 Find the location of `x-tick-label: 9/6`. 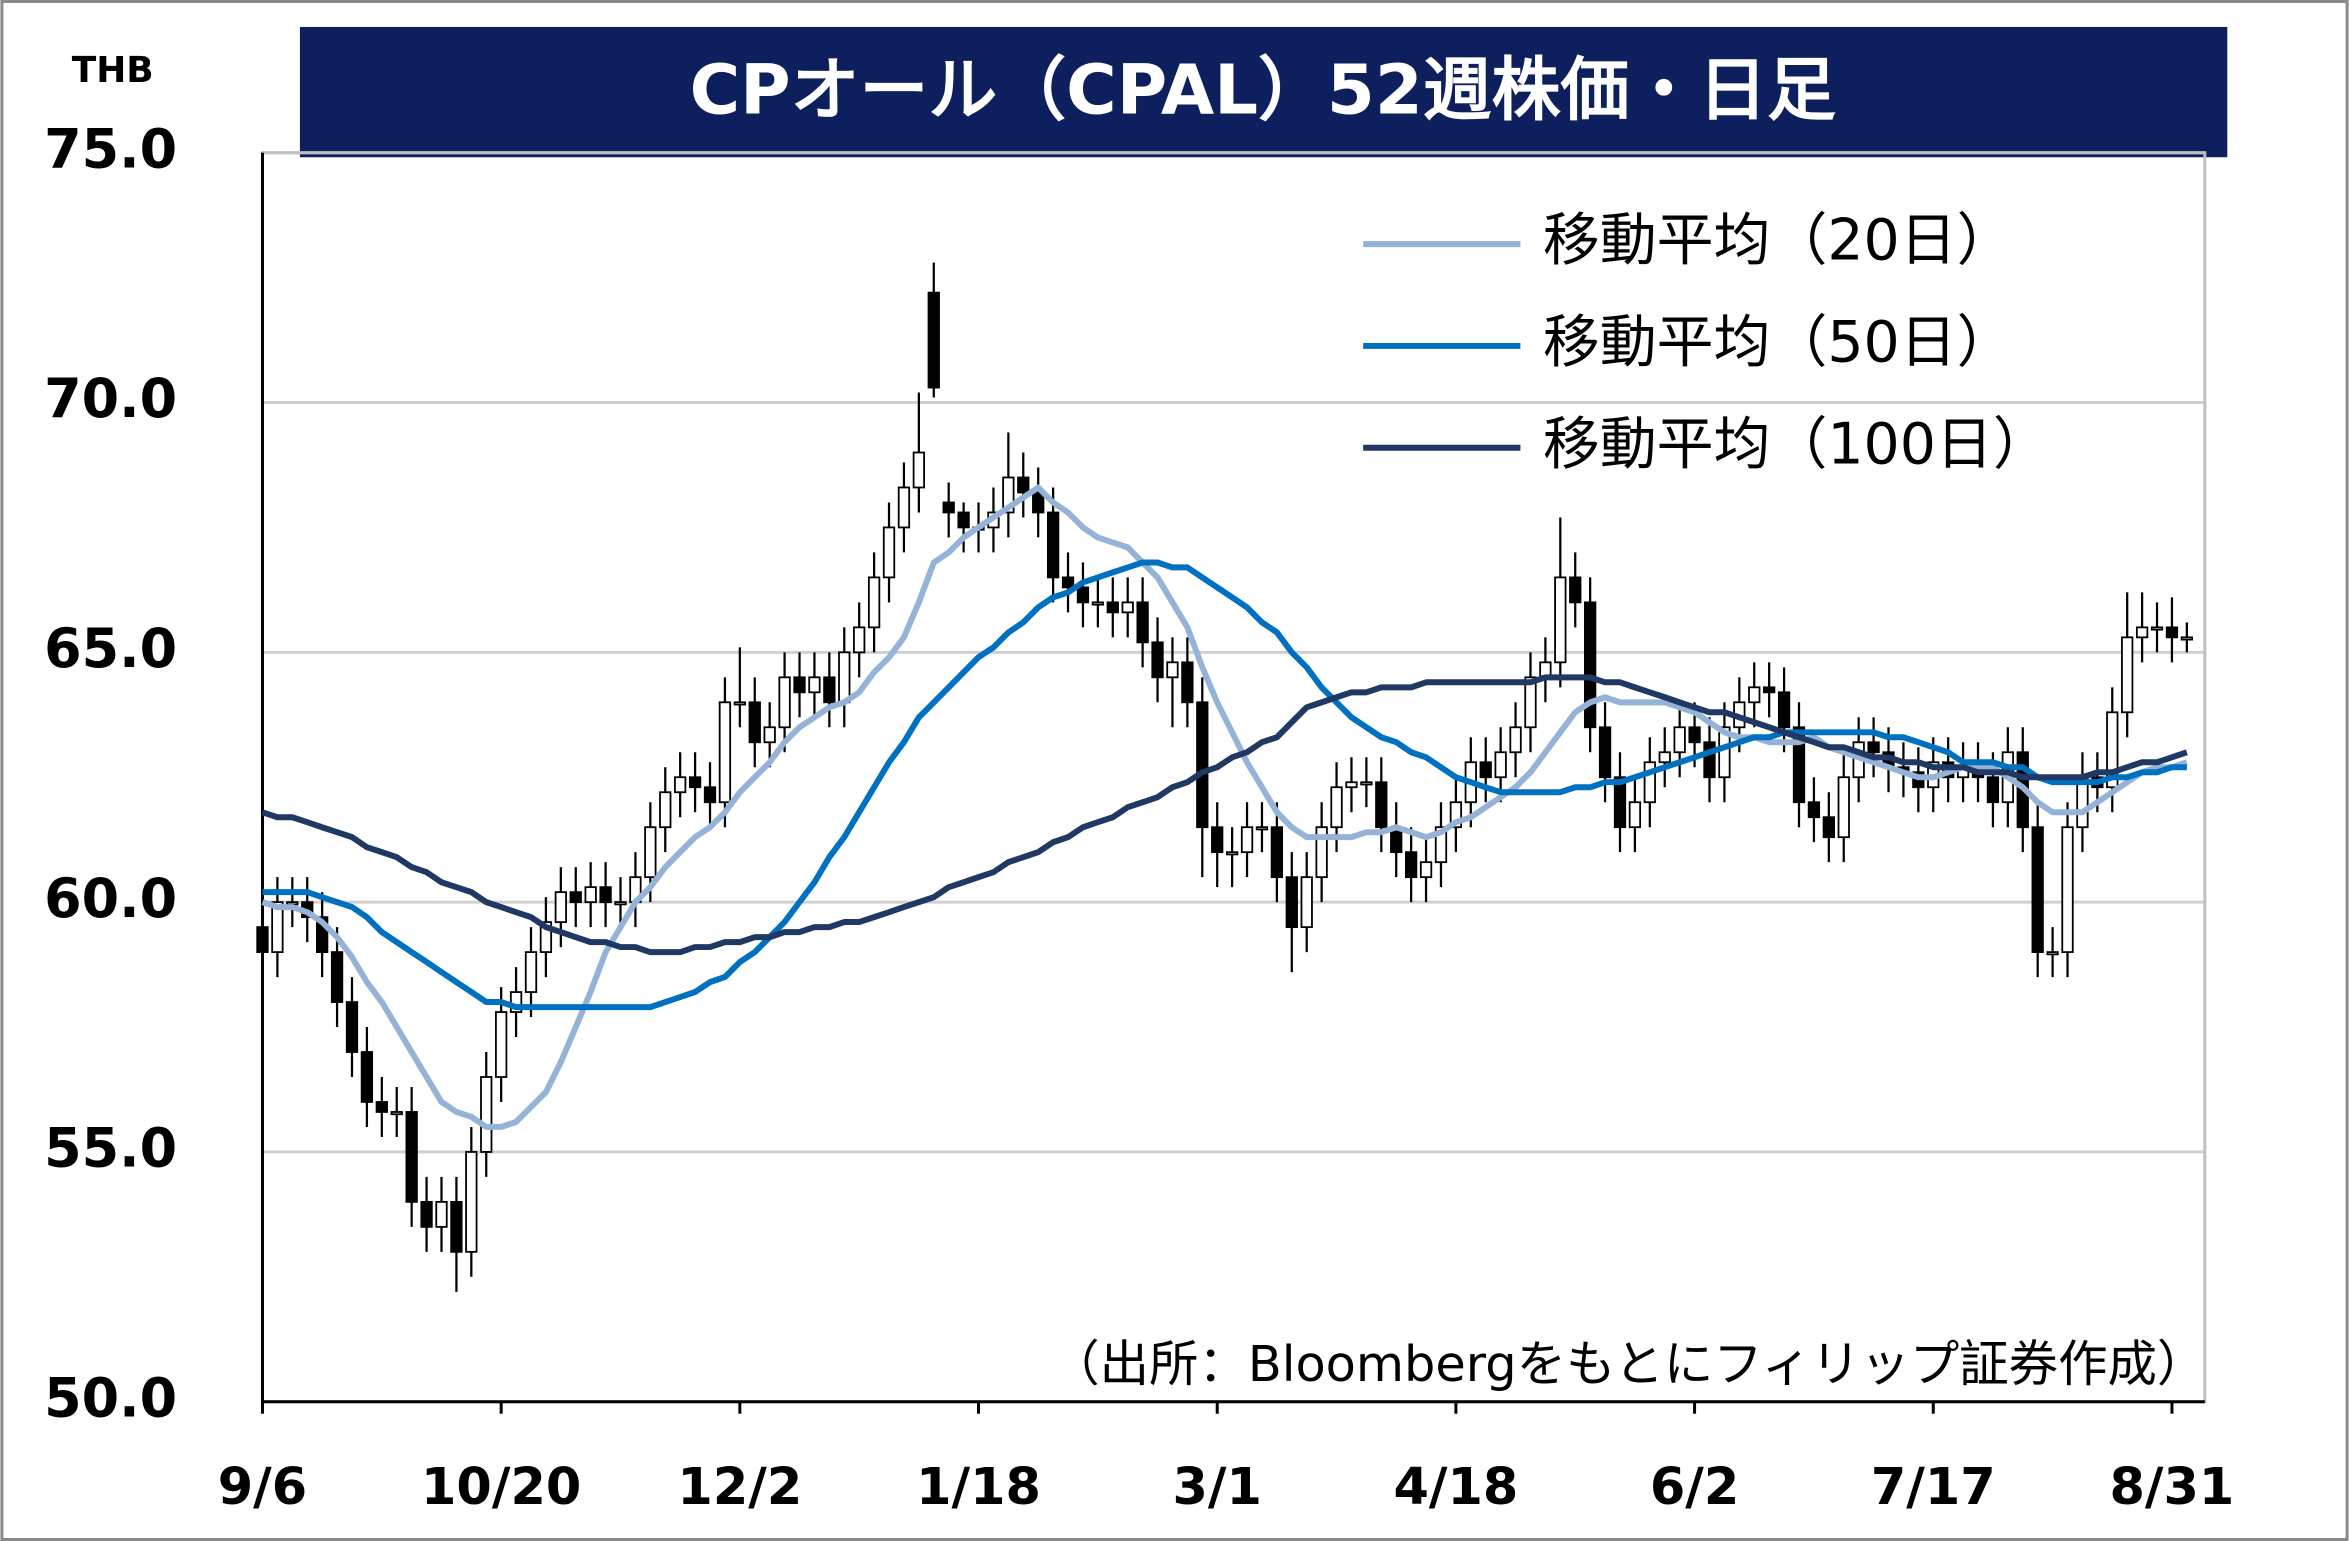

x-tick-label: 9/6 is located at coordinates (262, 1487).